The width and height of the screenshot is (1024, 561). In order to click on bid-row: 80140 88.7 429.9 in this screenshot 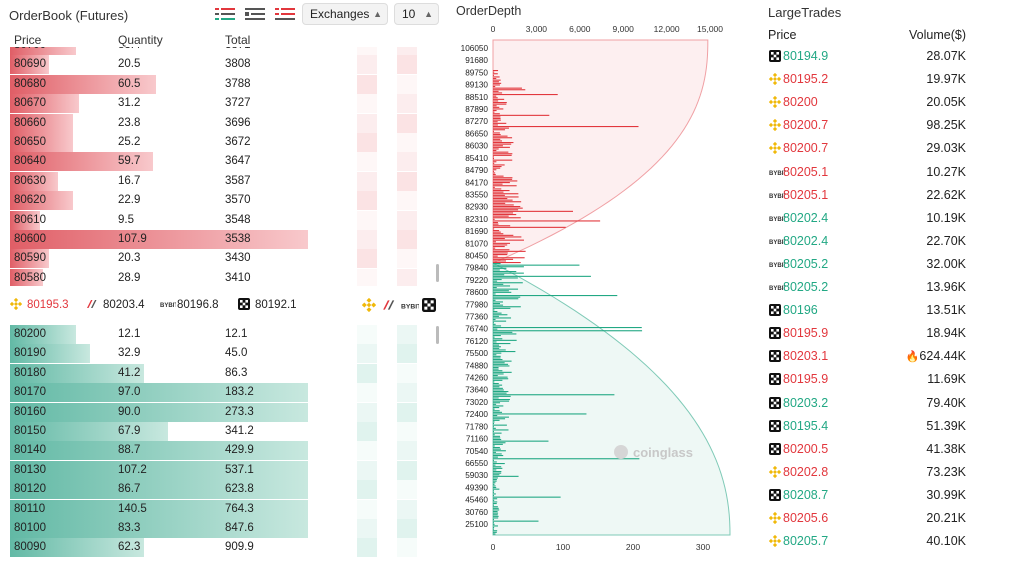, I will do `click(220, 451)`.